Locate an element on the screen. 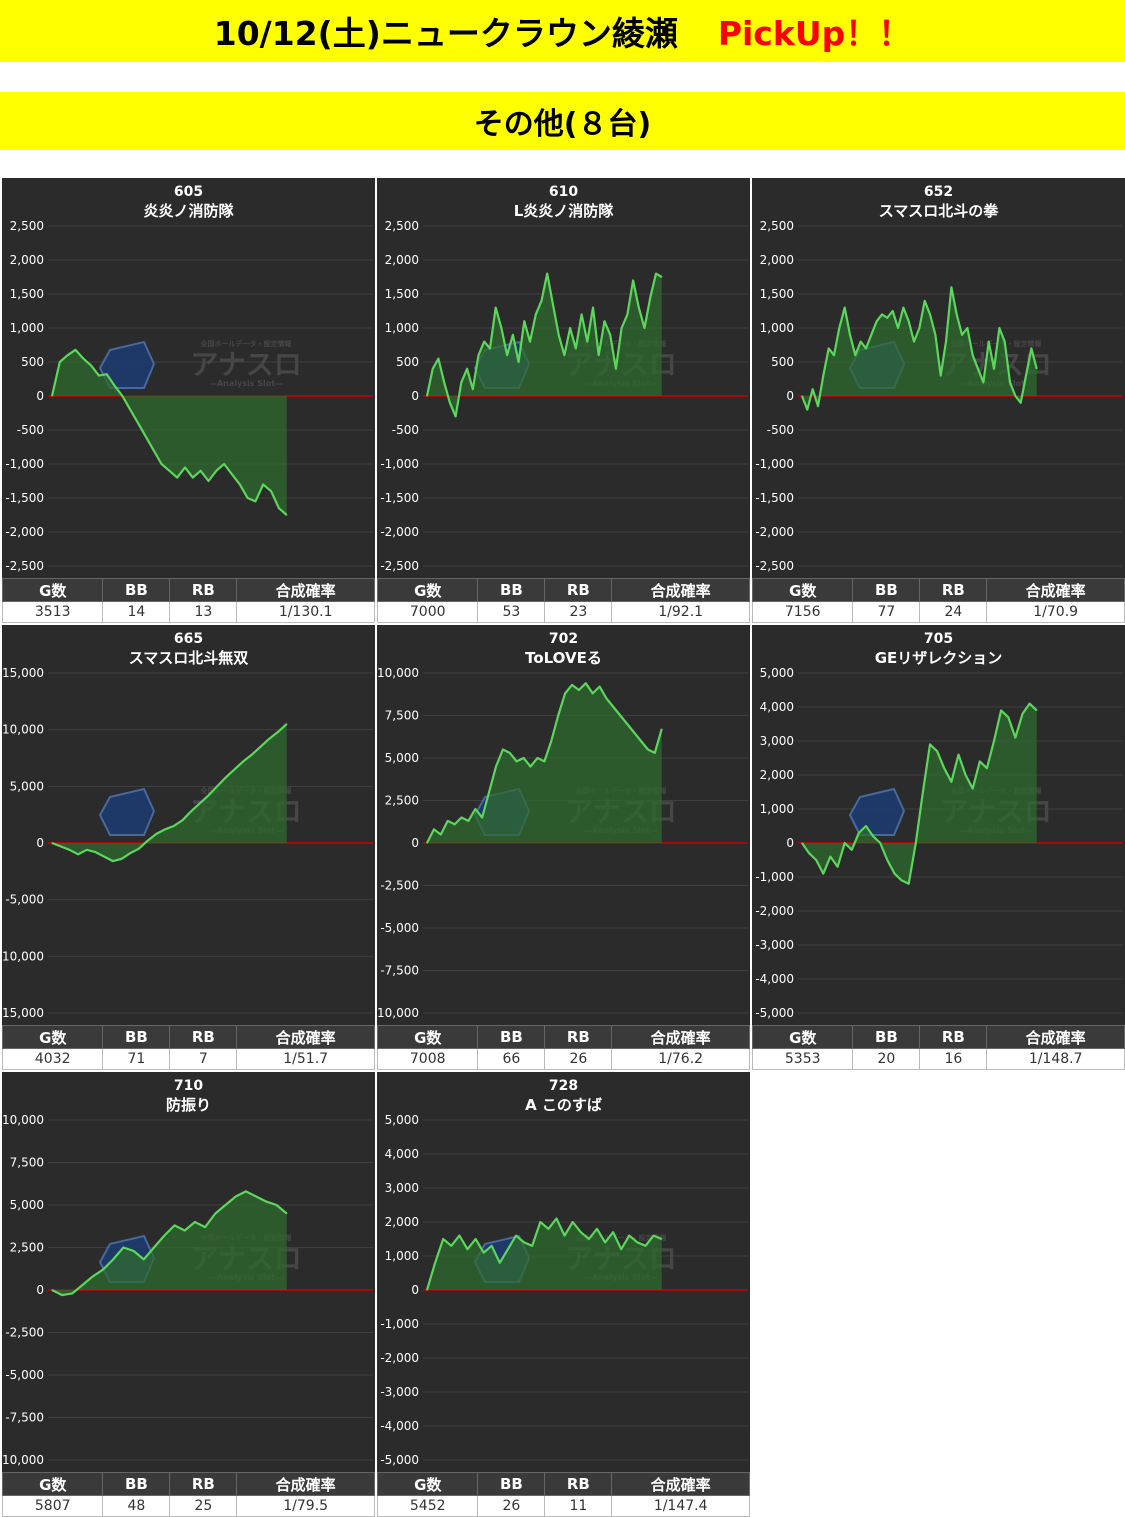 The image size is (1125, 1517). table-cell: 7000 is located at coordinates (427, 612).